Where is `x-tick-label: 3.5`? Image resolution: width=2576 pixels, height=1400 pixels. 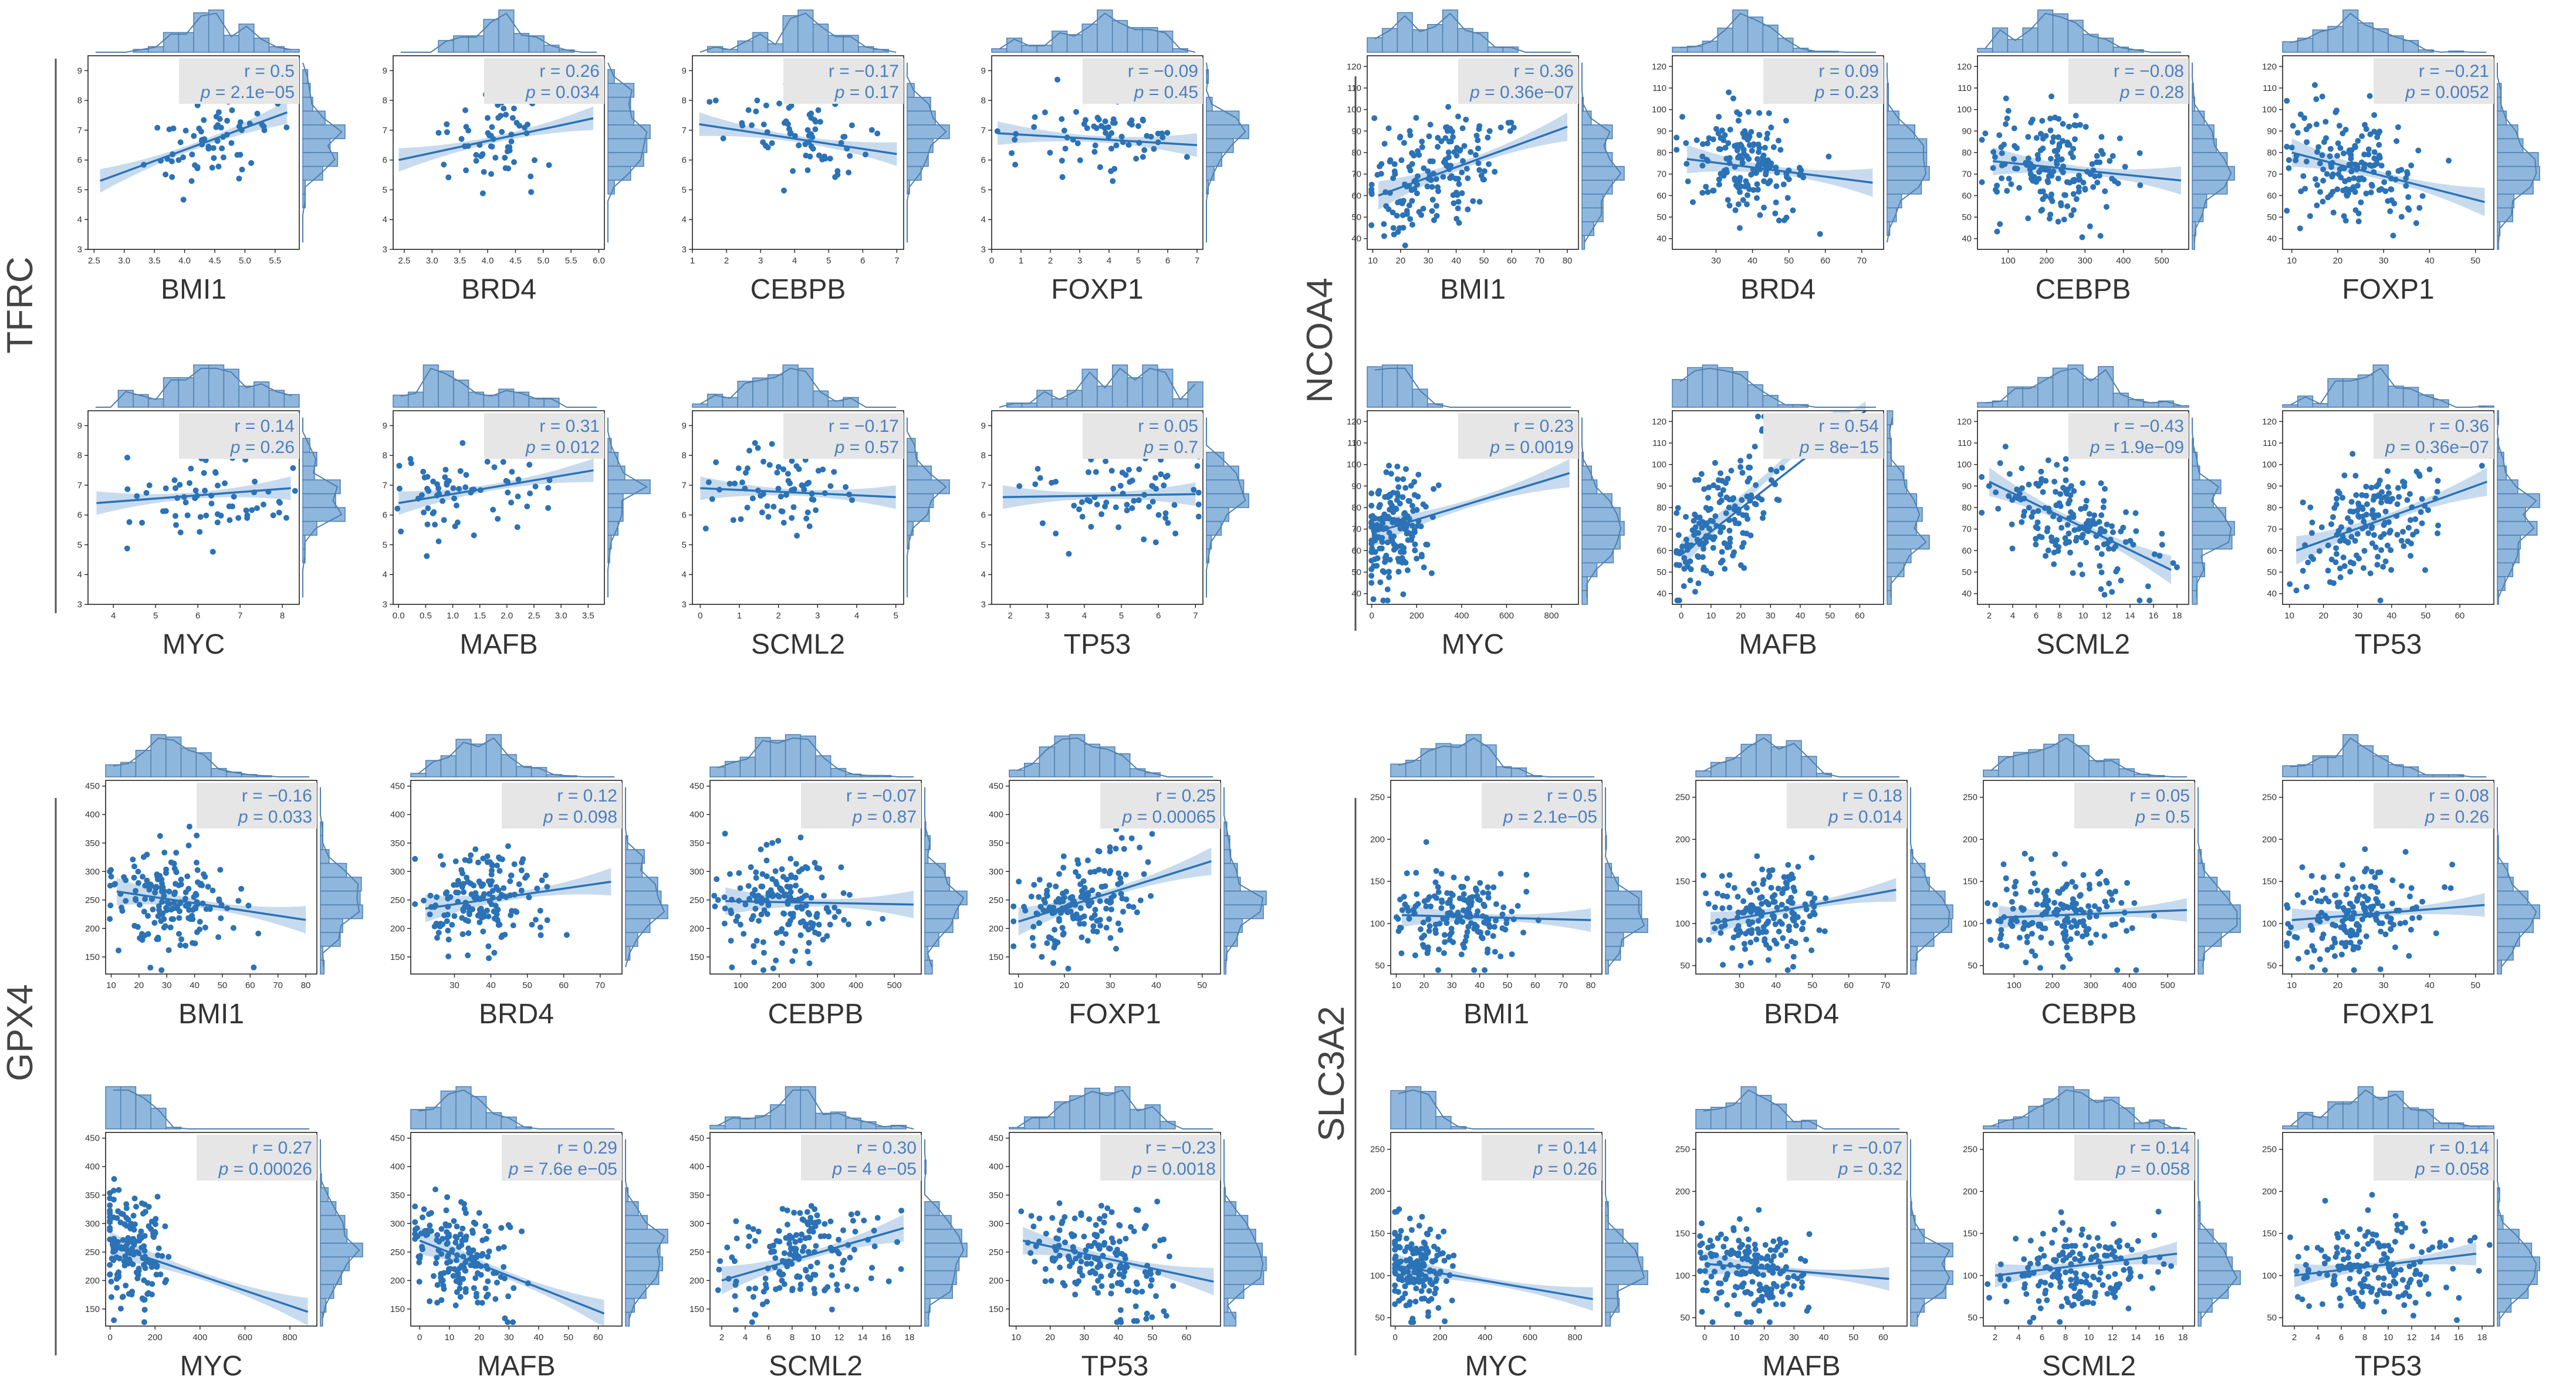
x-tick-label: 3.5 is located at coordinates (460, 261).